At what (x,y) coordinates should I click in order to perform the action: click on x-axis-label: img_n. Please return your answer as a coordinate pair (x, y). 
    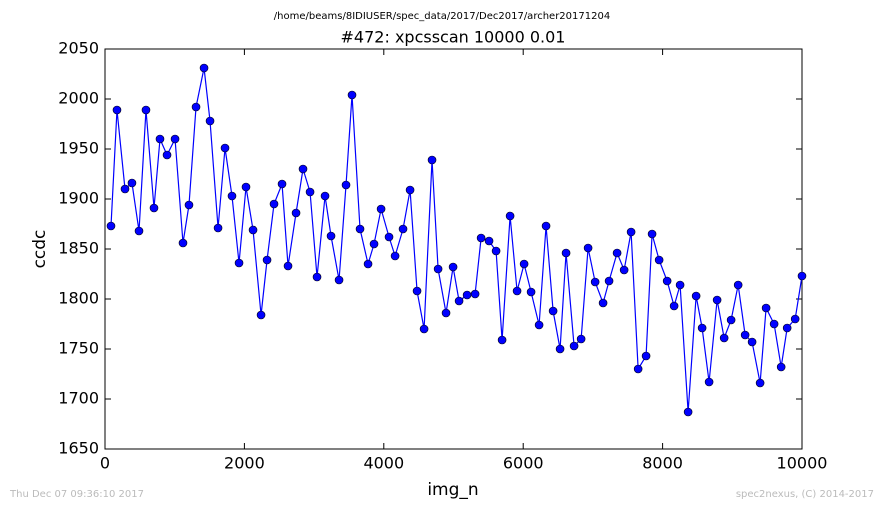
    Looking at the image, I should click on (452, 490).